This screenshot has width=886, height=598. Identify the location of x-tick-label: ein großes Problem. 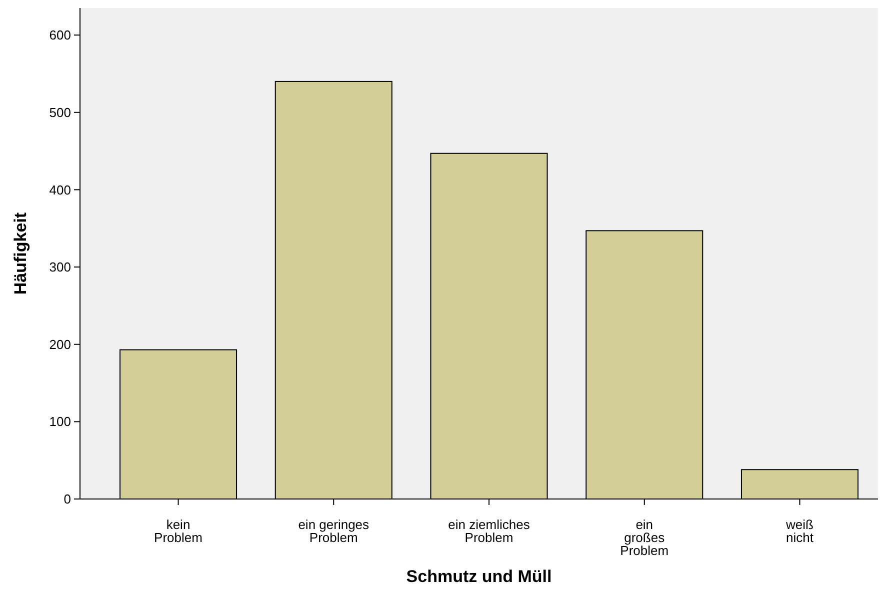
(644, 537).